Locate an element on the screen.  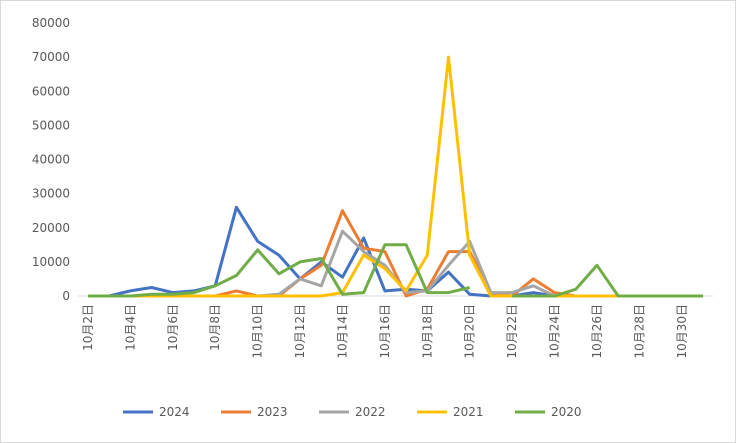
legend-label: 2022 is located at coordinates (370, 412).